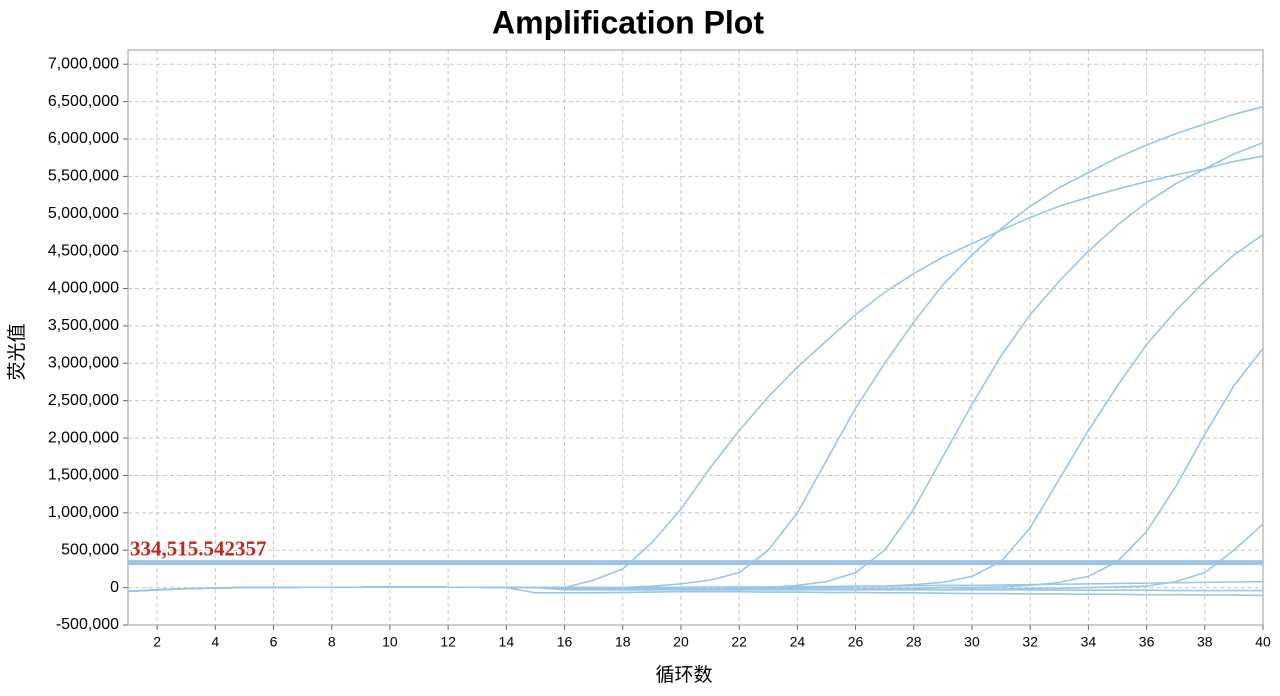 The image size is (1280, 696). I want to click on x-tick-label: 20, so click(681, 642).